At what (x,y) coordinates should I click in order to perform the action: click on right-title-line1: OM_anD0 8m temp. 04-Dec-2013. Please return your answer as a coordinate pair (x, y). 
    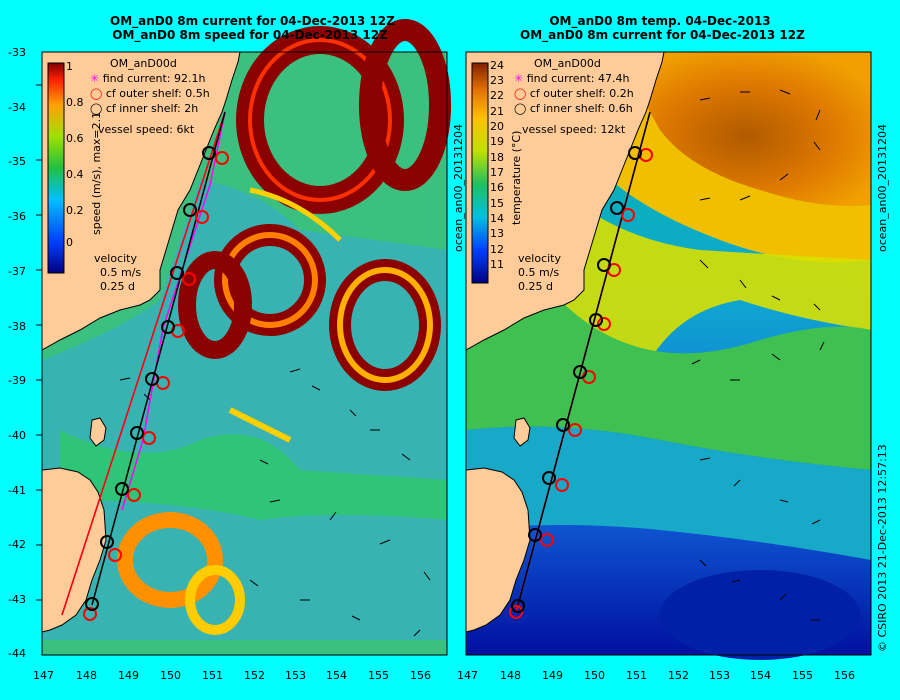
    Looking at the image, I should click on (660, 21).